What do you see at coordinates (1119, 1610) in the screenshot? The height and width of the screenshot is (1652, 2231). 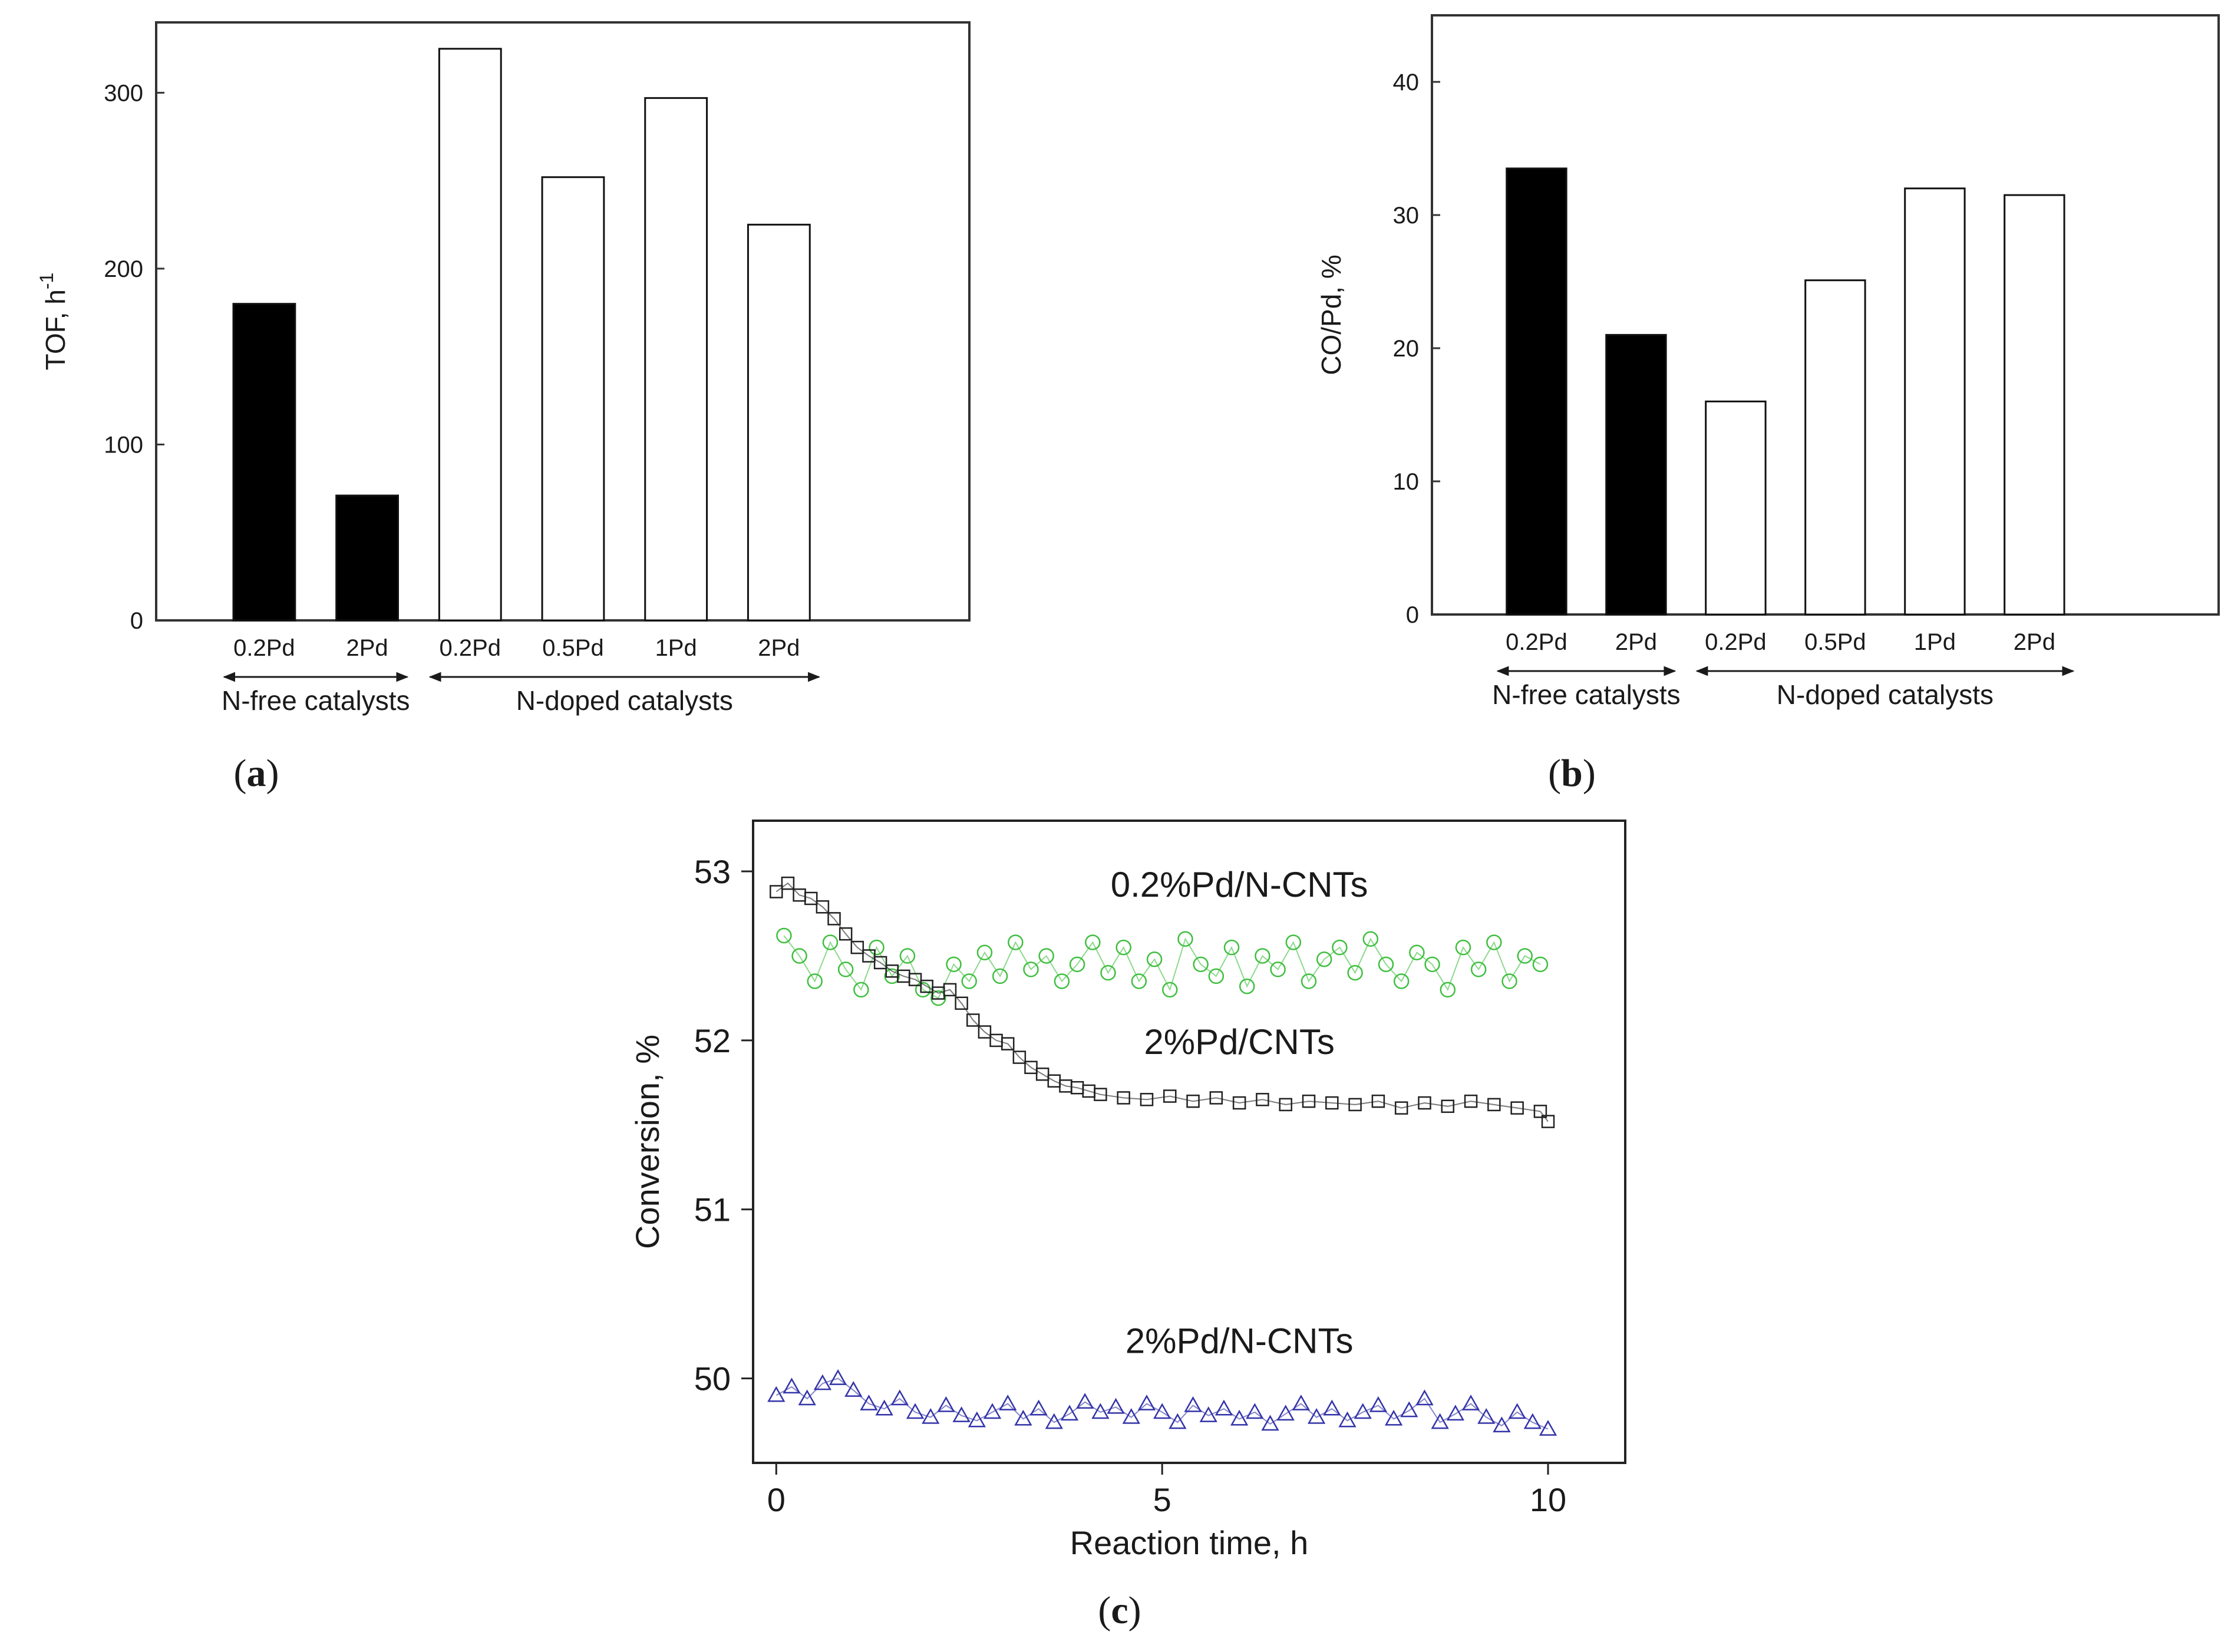 I see `label-text: c` at bounding box center [1119, 1610].